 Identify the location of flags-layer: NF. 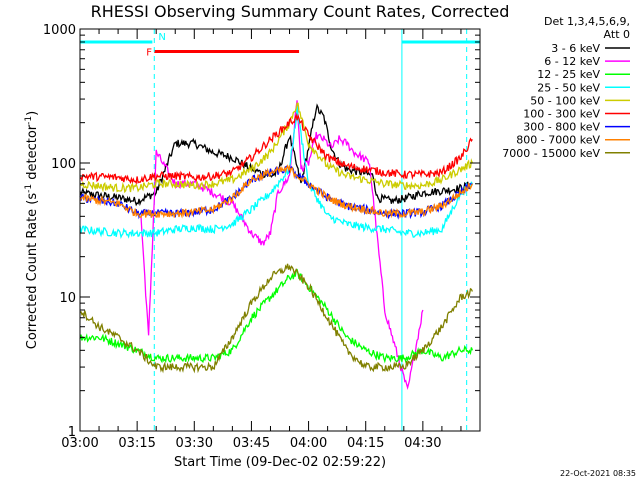
(280, 45).